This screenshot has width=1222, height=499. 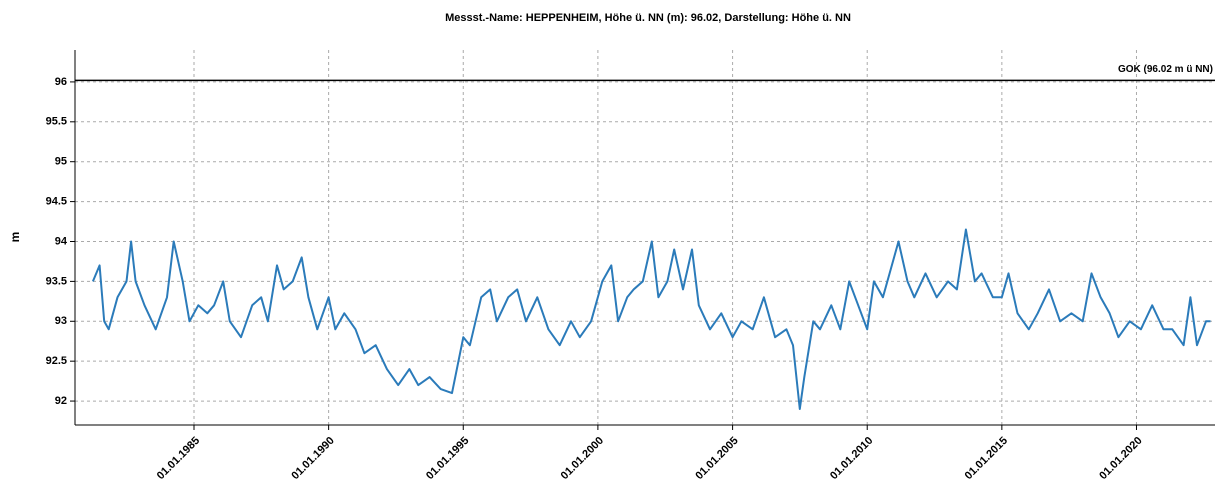 What do you see at coordinates (851, 458) in the screenshot?
I see `x-tick-label: 01.01.2010` at bounding box center [851, 458].